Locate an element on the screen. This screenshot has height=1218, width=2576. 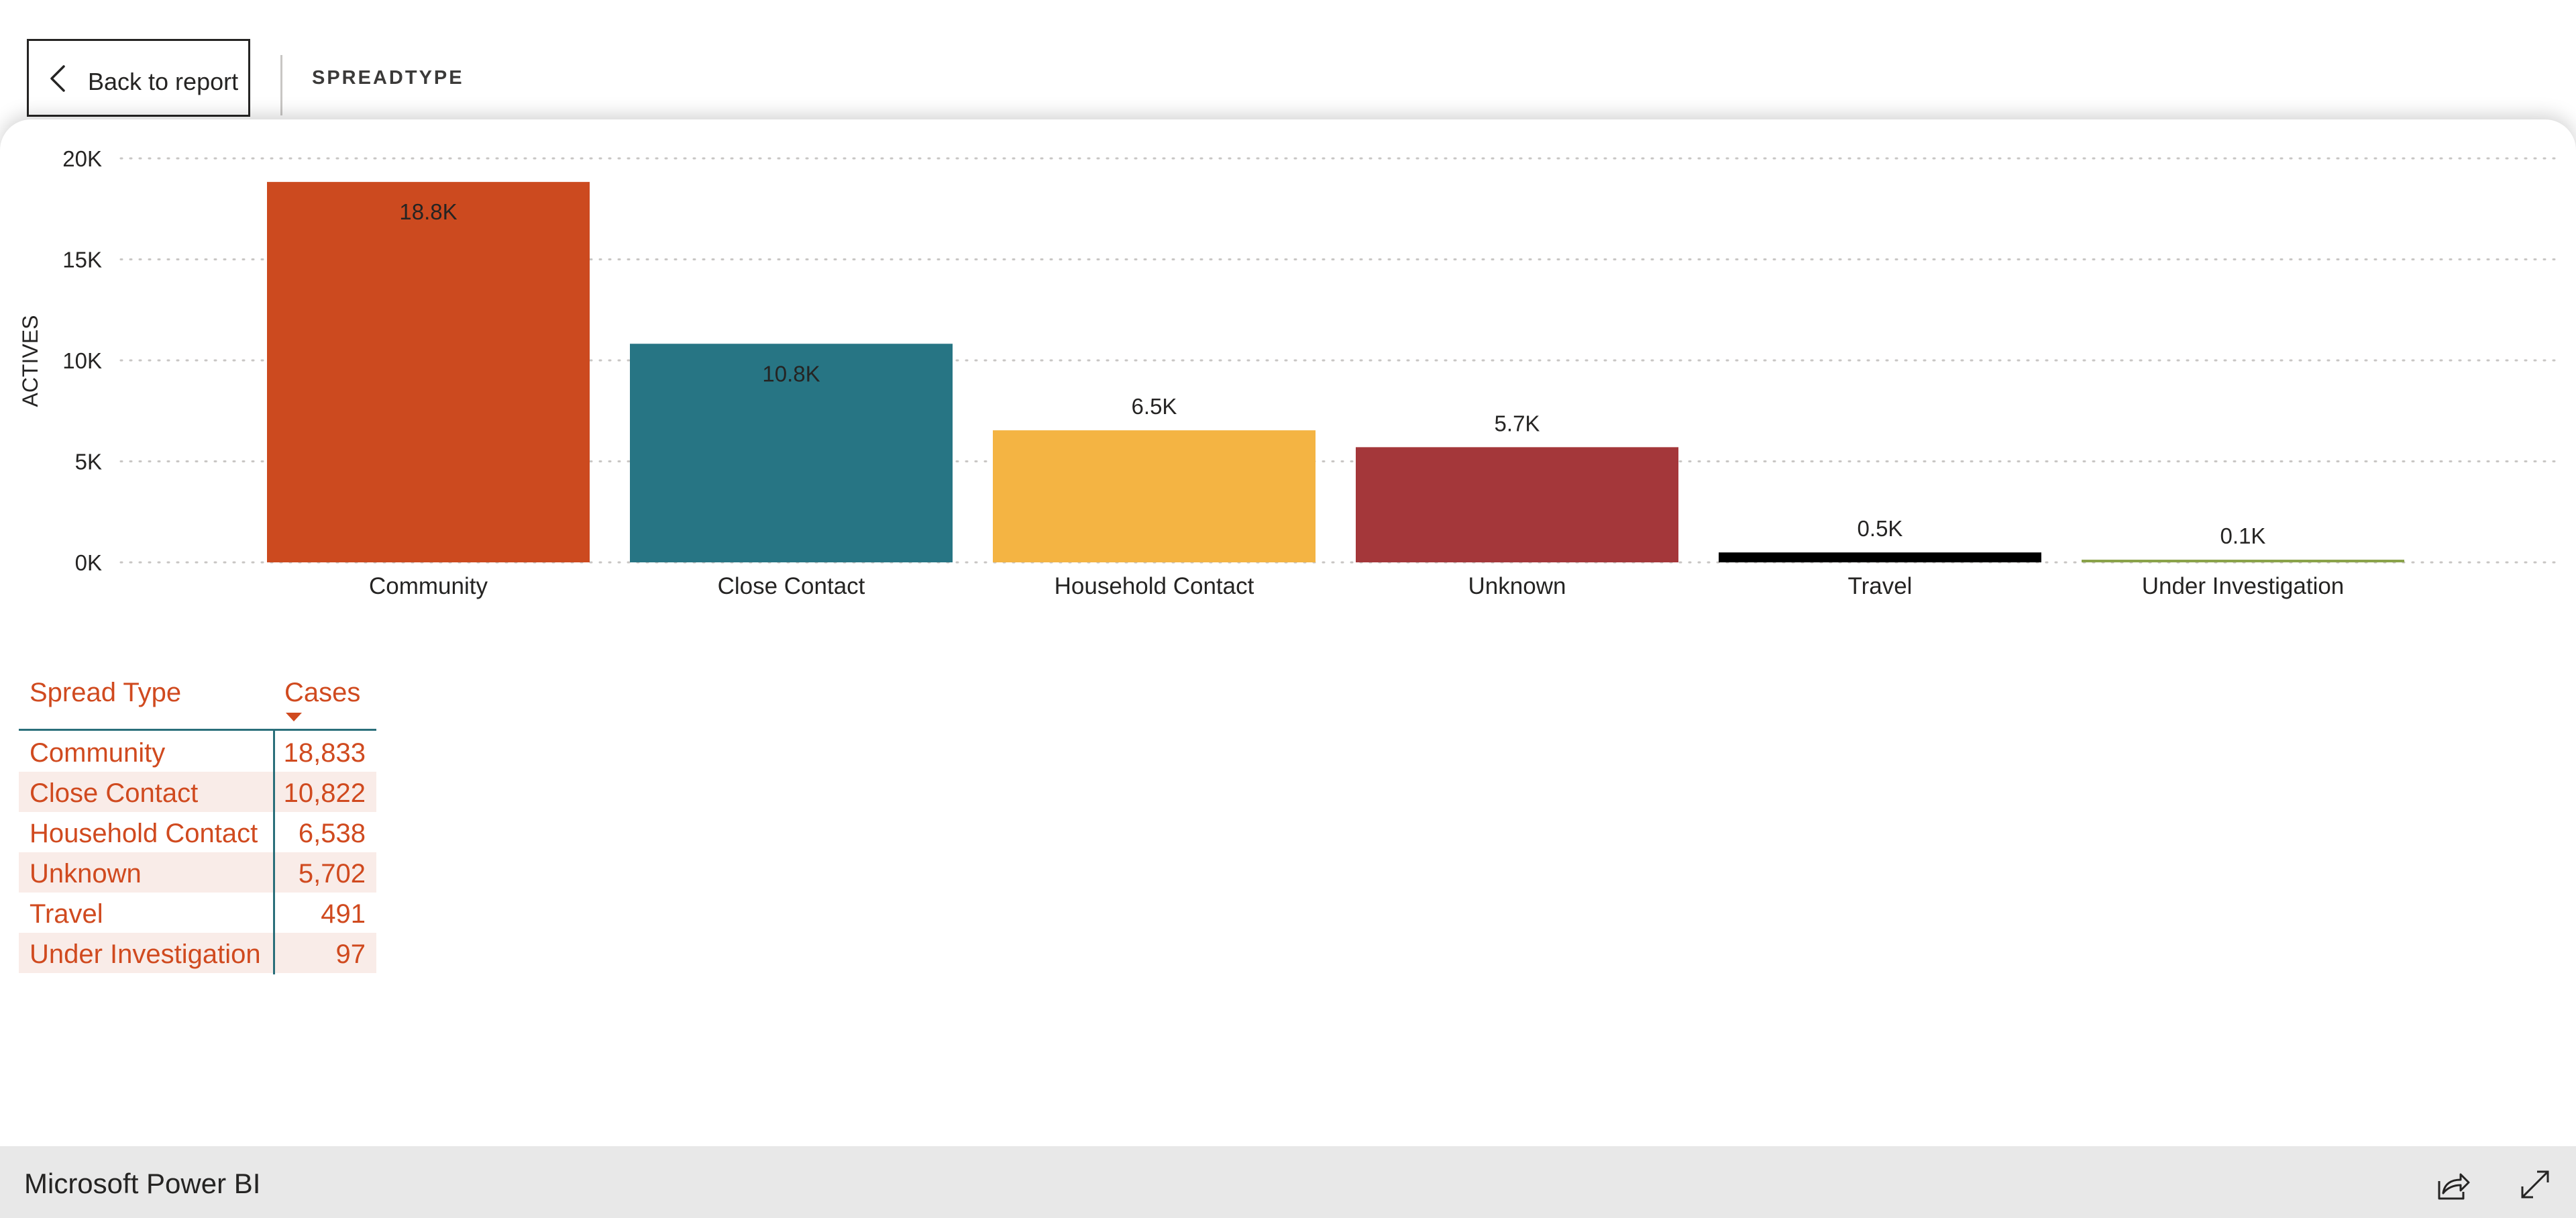
column-header-spread-type: Spread Type is located at coordinates (106, 692).